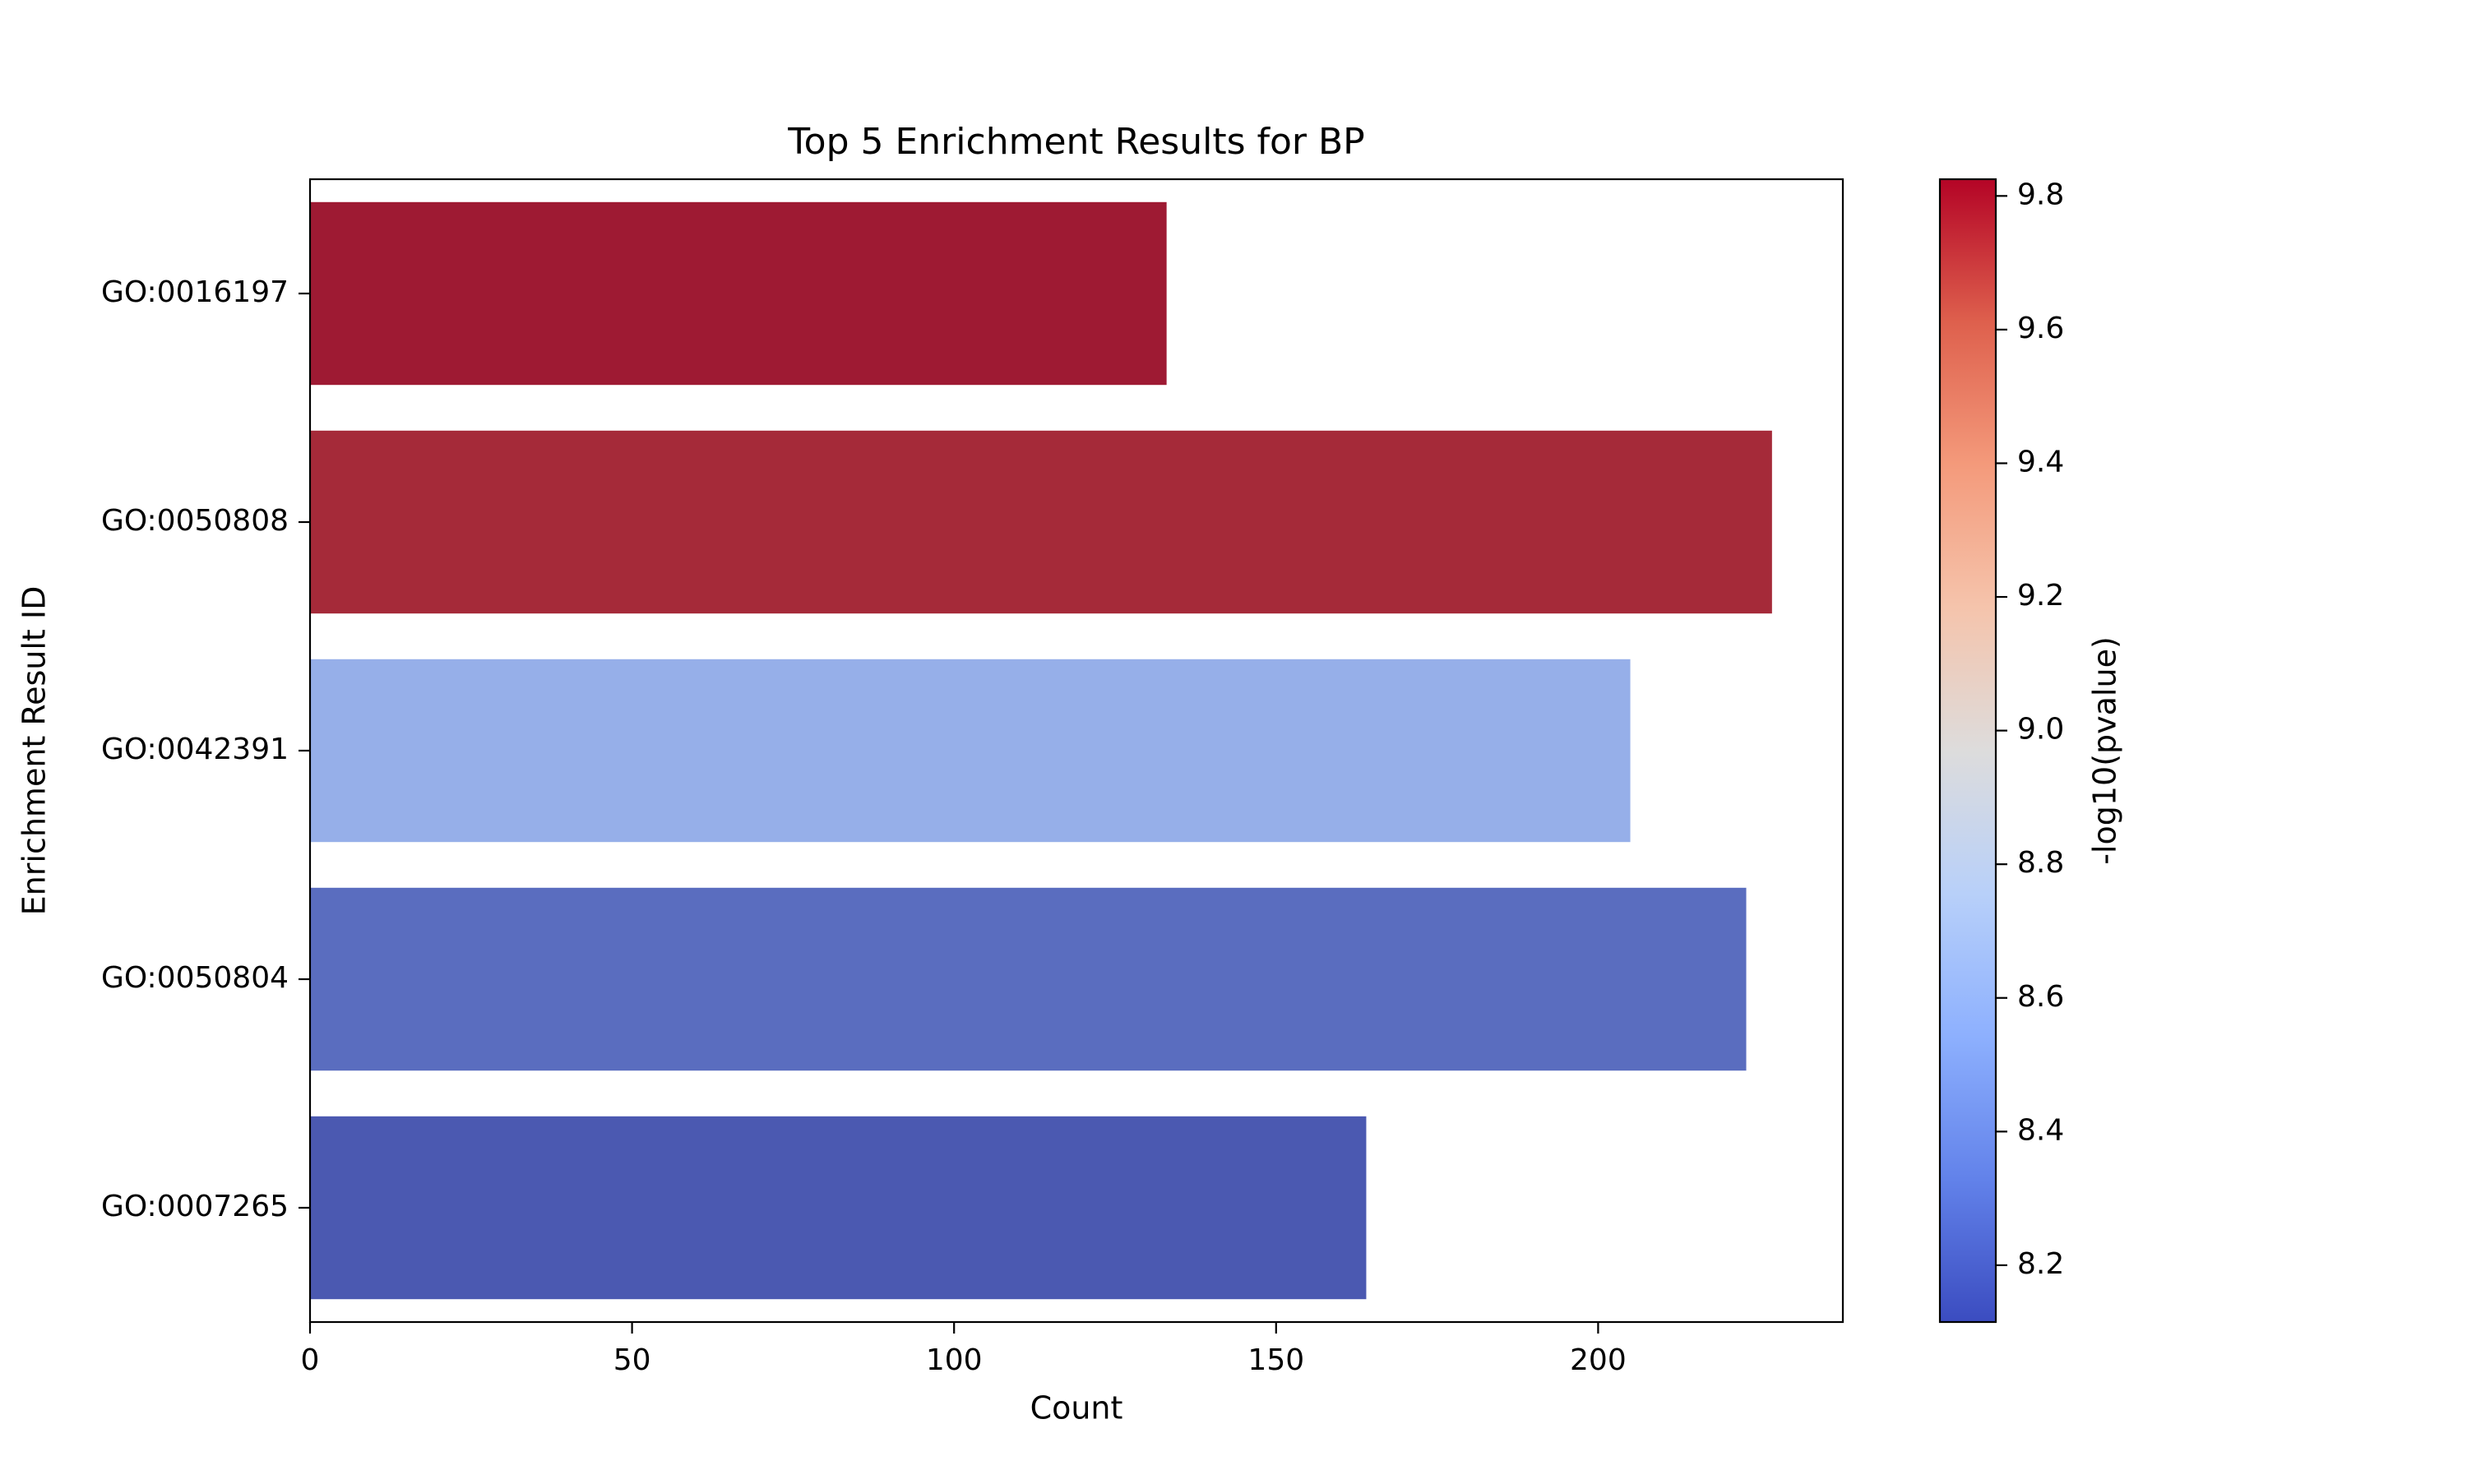  I want to click on colorbar, so click(1968, 751).